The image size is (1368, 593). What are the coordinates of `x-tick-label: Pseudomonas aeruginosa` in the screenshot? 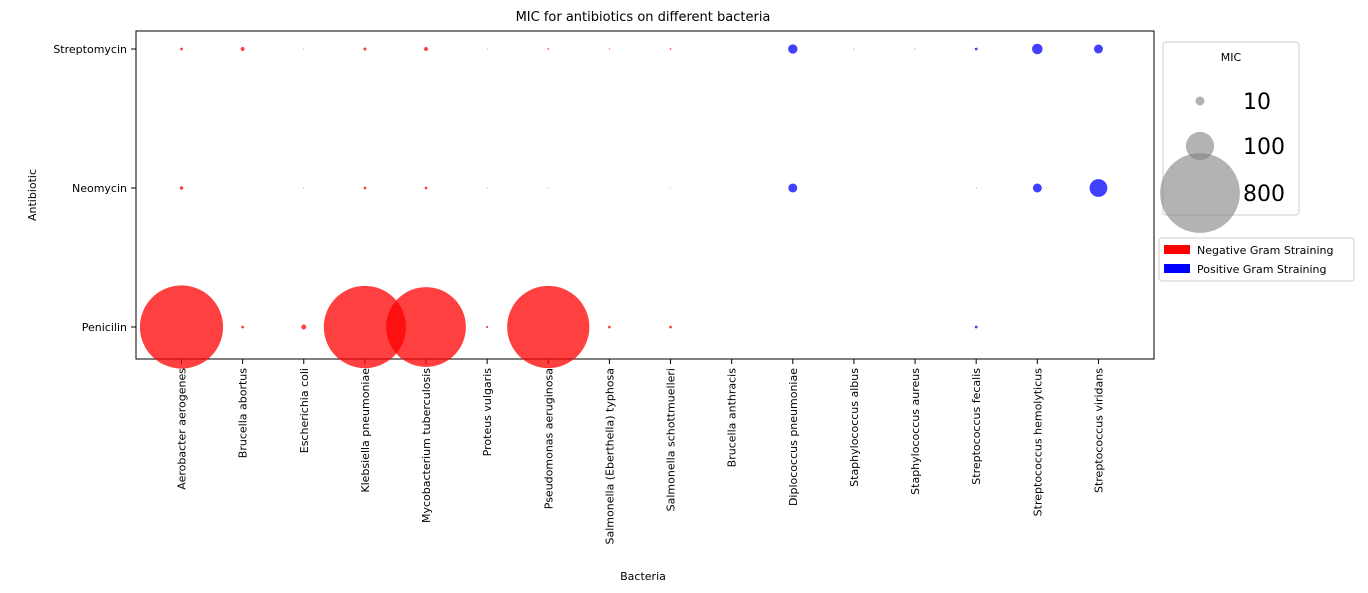 It's located at (548, 438).